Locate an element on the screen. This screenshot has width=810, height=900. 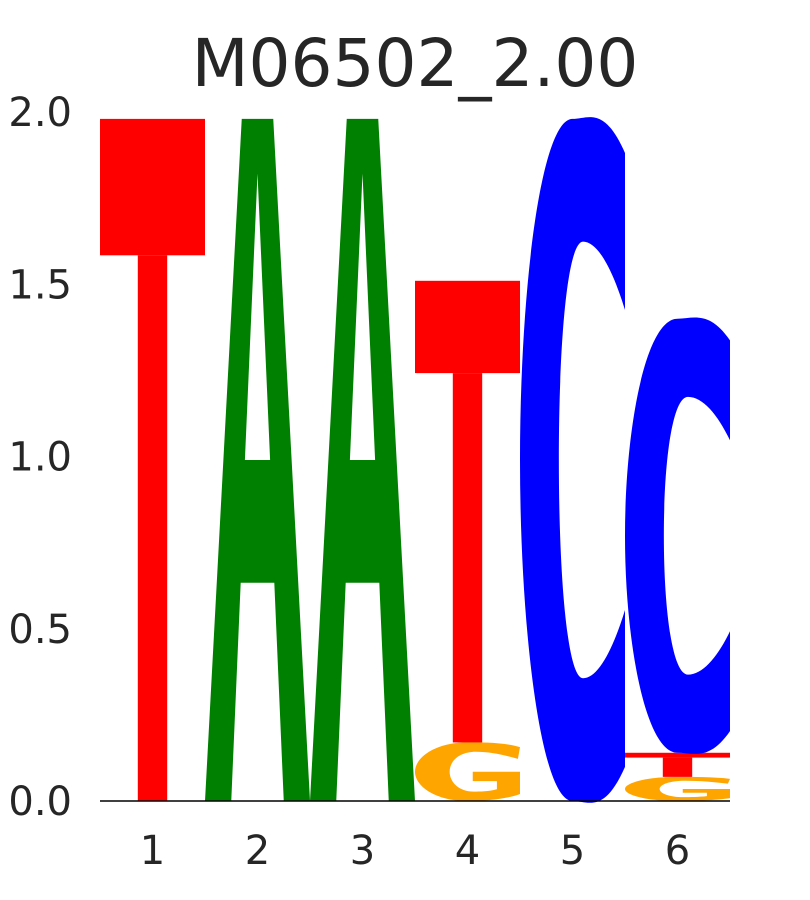
x-tick-label: 6 is located at coordinates (677, 851).